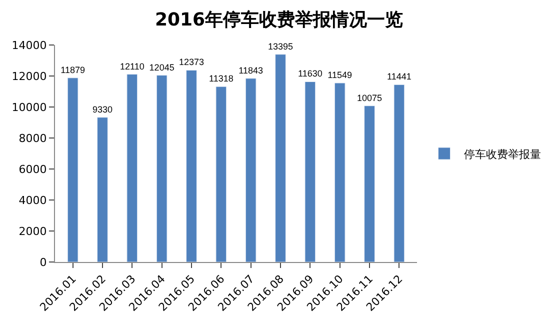 This screenshot has width=558, height=327. Describe the element at coordinates (29, 45) in the screenshot. I see `y-tick-label: 14000` at that location.